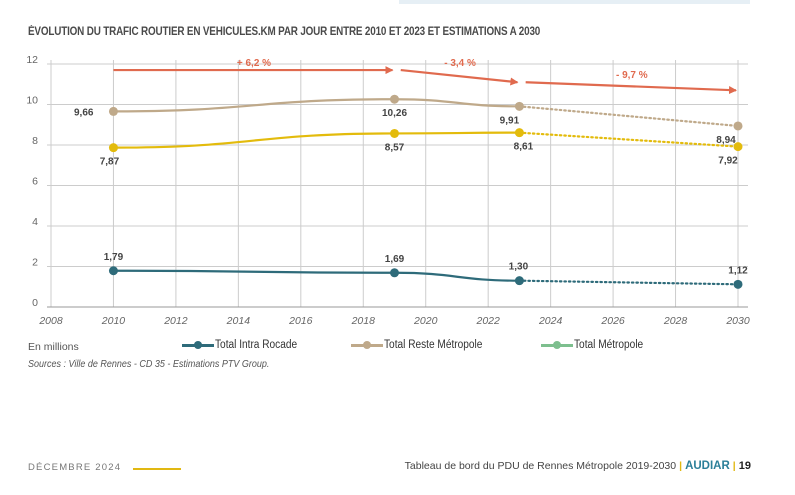 The height and width of the screenshot is (495, 795). Describe the element at coordinates (738, 270) in the screenshot. I see `data-label: 1,12` at that location.